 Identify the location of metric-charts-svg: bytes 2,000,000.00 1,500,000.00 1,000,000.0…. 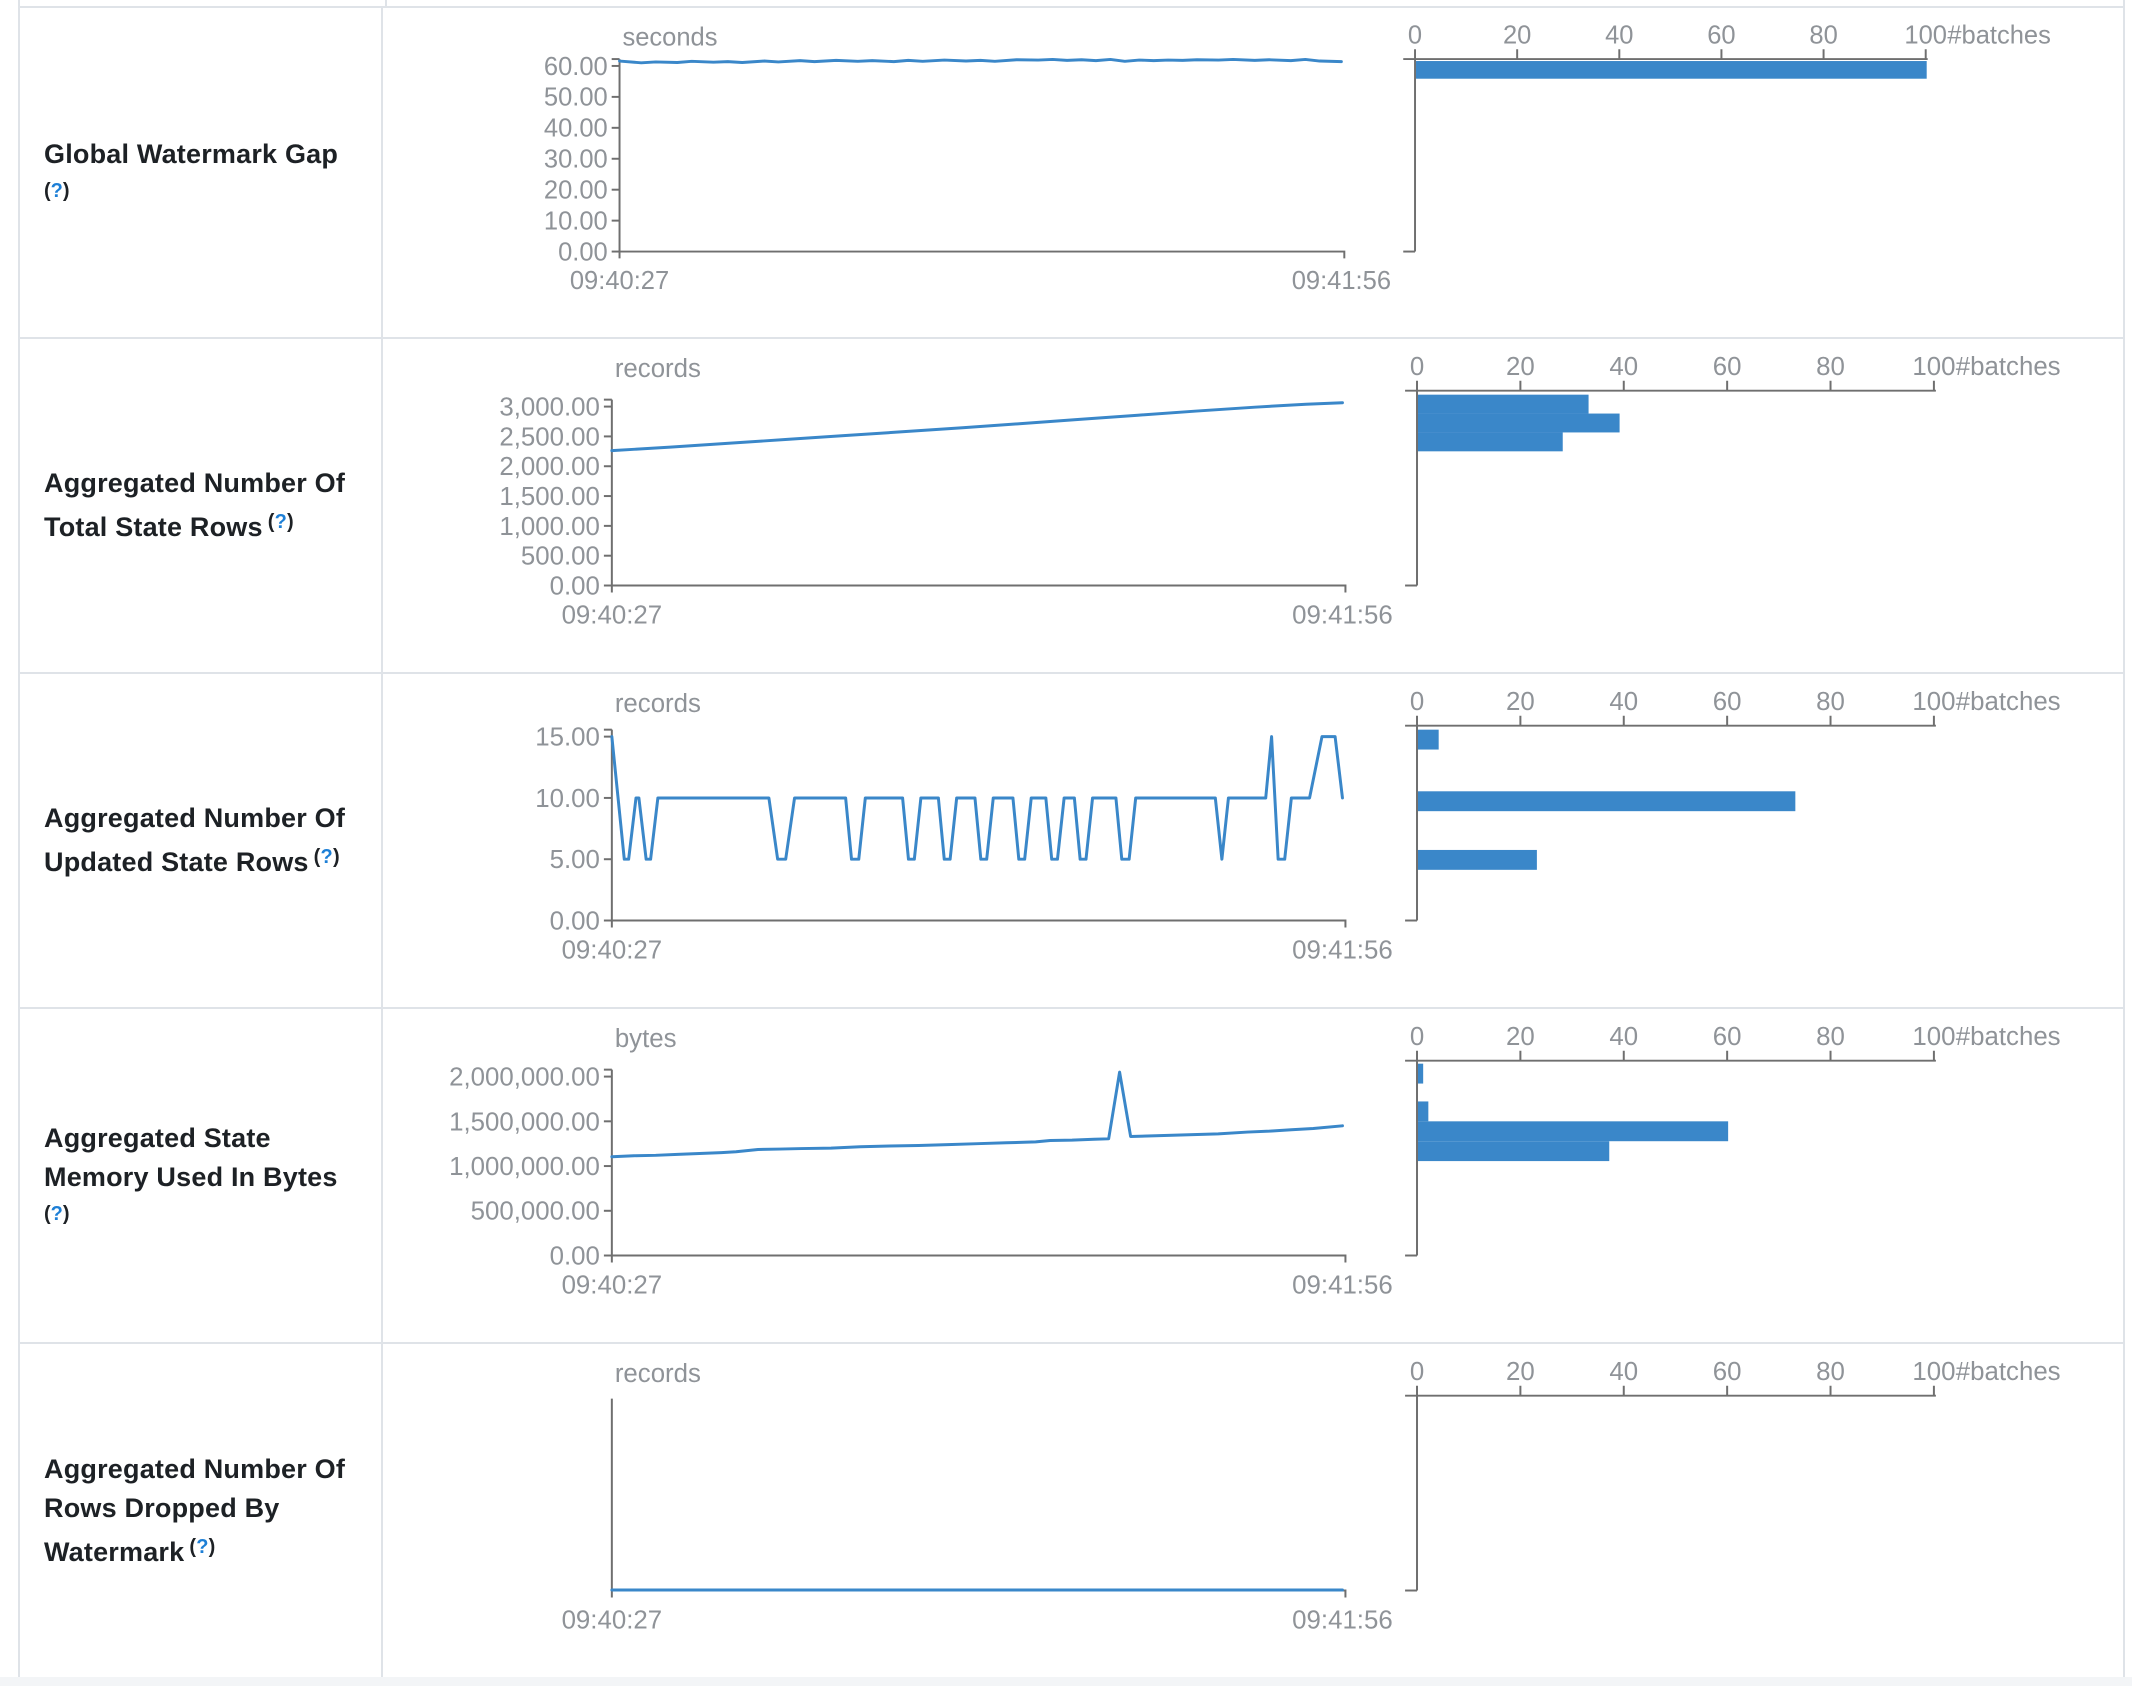
(1255, 1161).